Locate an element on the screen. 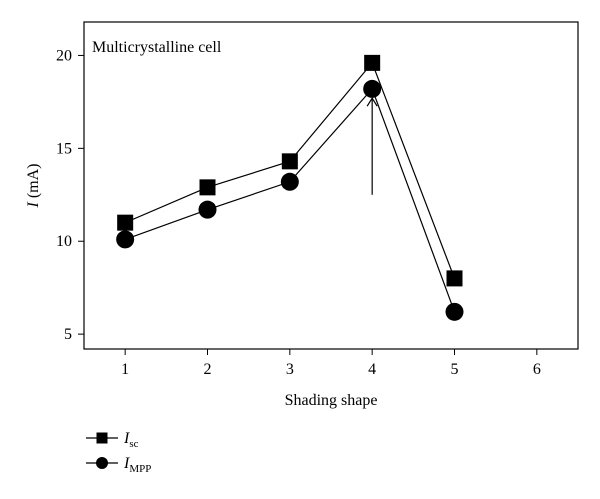 The image size is (600, 499). y-axis-label-symbol: I is located at coordinates (33, 204).